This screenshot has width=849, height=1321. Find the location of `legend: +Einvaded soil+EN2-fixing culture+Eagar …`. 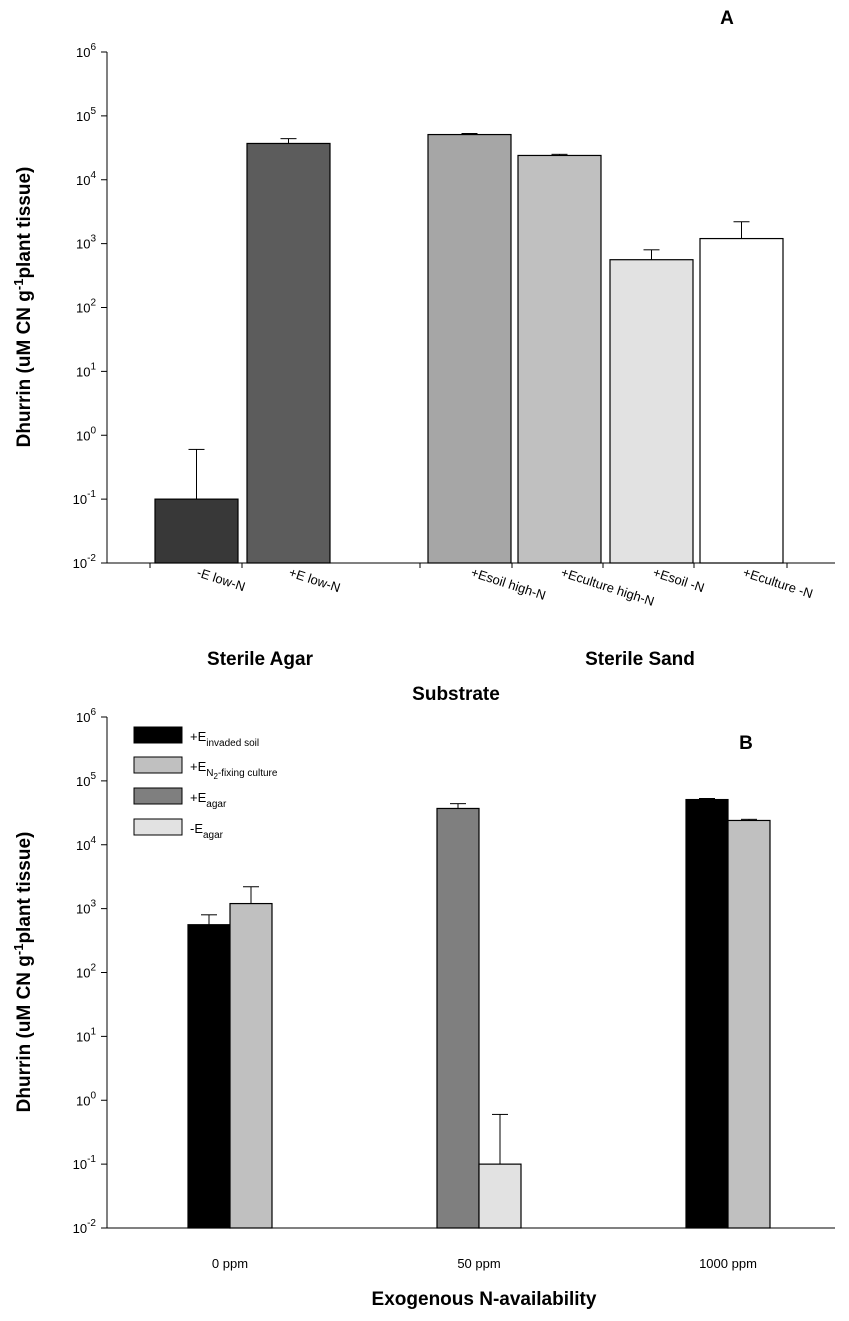

legend: +Einvaded soil+EN2-fixing culture+Eagar … is located at coordinates (205, 783).